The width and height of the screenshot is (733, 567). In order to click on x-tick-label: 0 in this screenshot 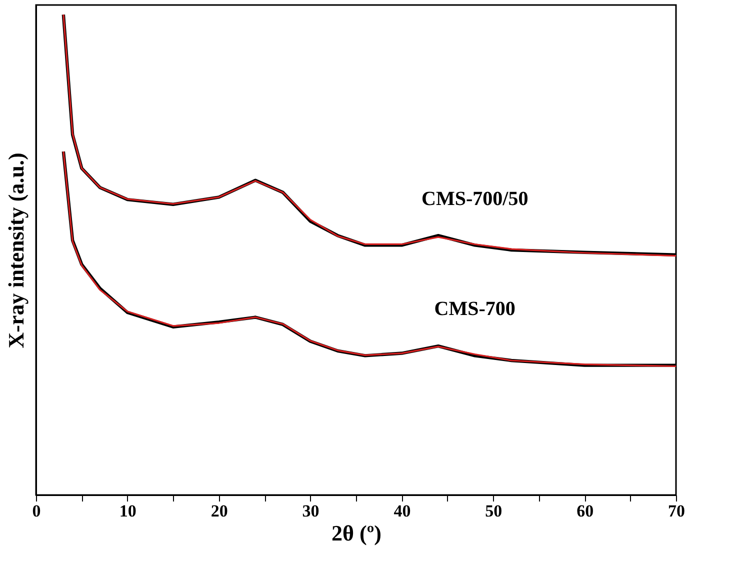, I will do `click(36, 511)`.